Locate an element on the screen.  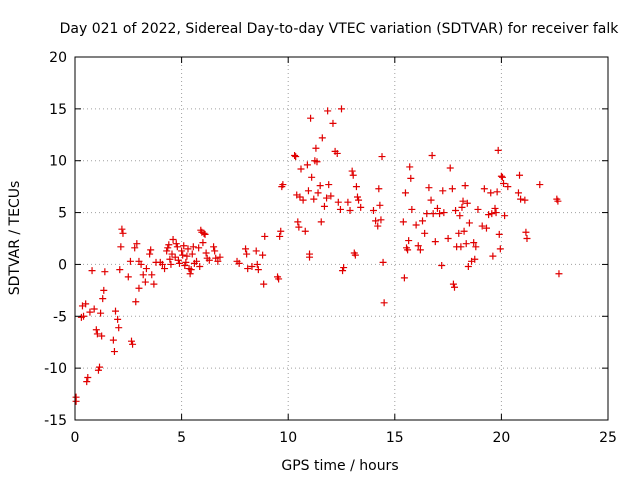
y-tick-label: 10 is located at coordinates (58, 162).